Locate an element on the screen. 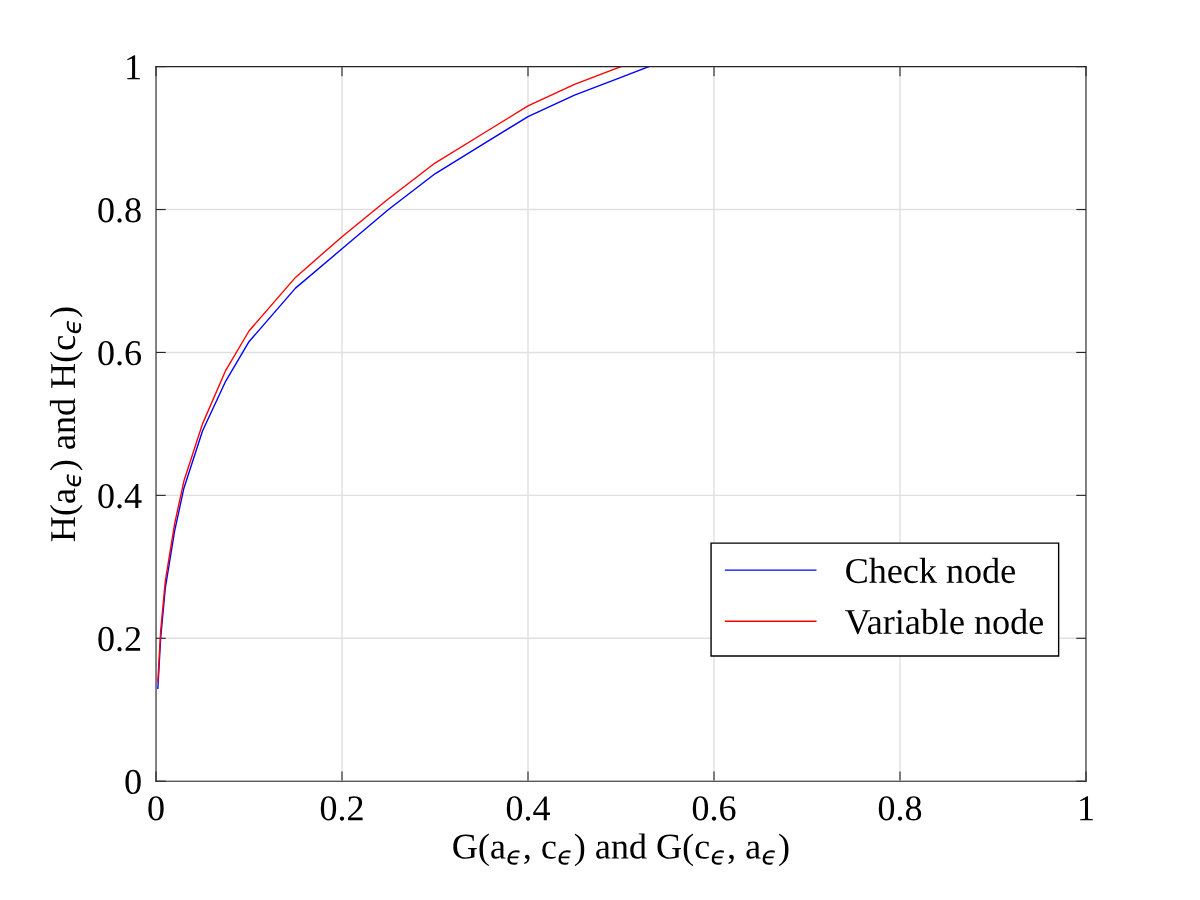 This screenshot has width=1200, height=900. legend-label: Check node is located at coordinates (930, 570).